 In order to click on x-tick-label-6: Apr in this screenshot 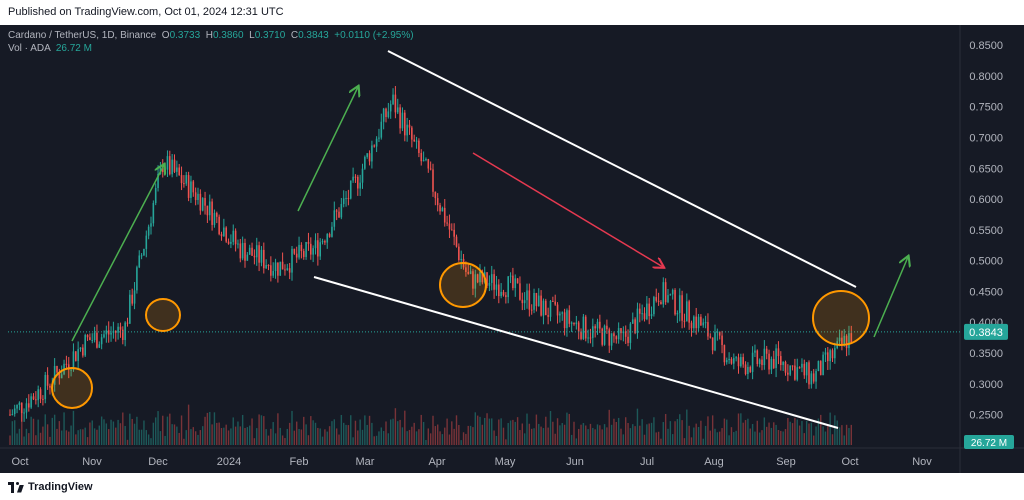, I will do `click(436, 462)`.